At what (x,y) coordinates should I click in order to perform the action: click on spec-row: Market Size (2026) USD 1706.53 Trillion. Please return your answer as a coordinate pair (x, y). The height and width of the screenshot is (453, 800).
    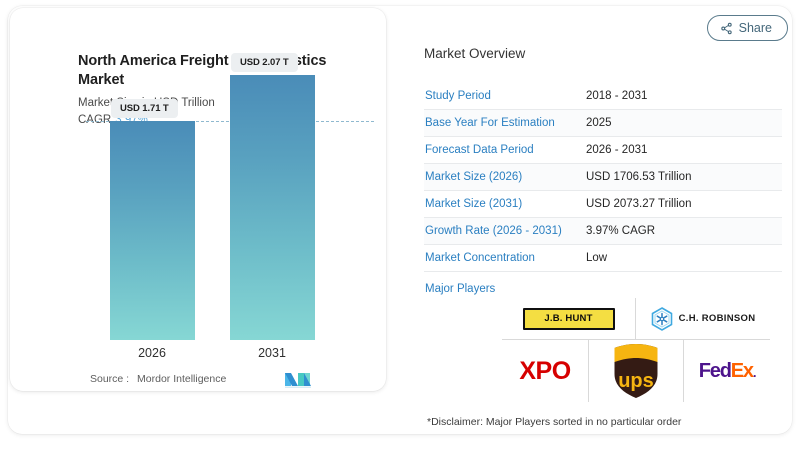
    Looking at the image, I should click on (603, 177).